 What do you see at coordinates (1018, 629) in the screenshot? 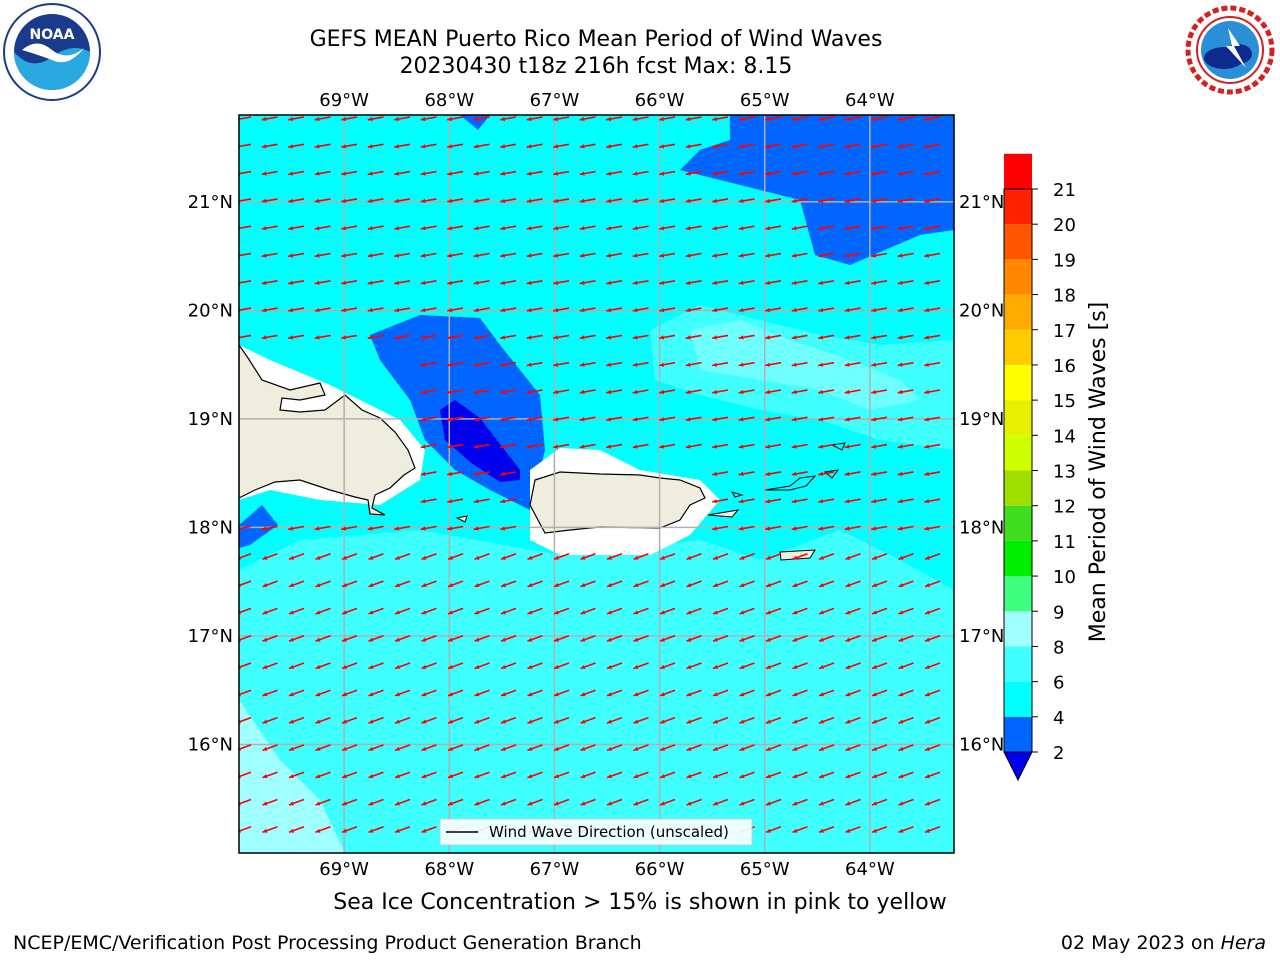
I see `colorbar-segment` at bounding box center [1018, 629].